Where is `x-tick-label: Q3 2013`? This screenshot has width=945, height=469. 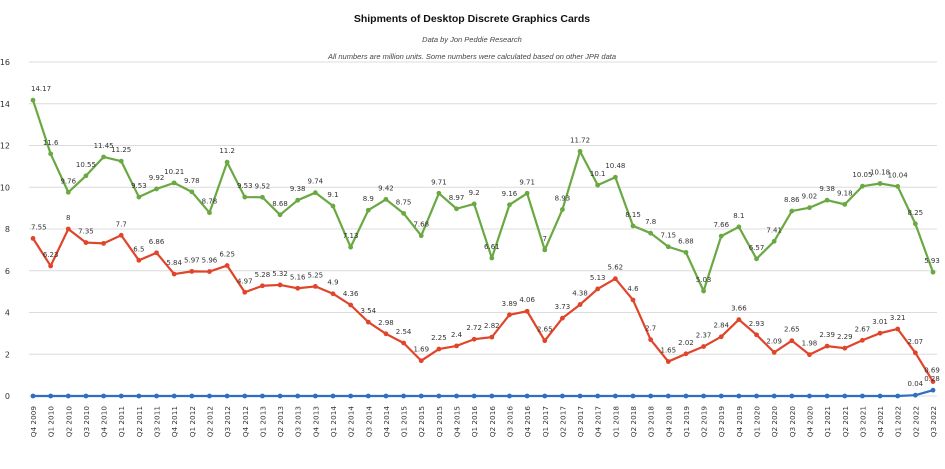
x-tick-label: Q3 2013 is located at coordinates (298, 422).